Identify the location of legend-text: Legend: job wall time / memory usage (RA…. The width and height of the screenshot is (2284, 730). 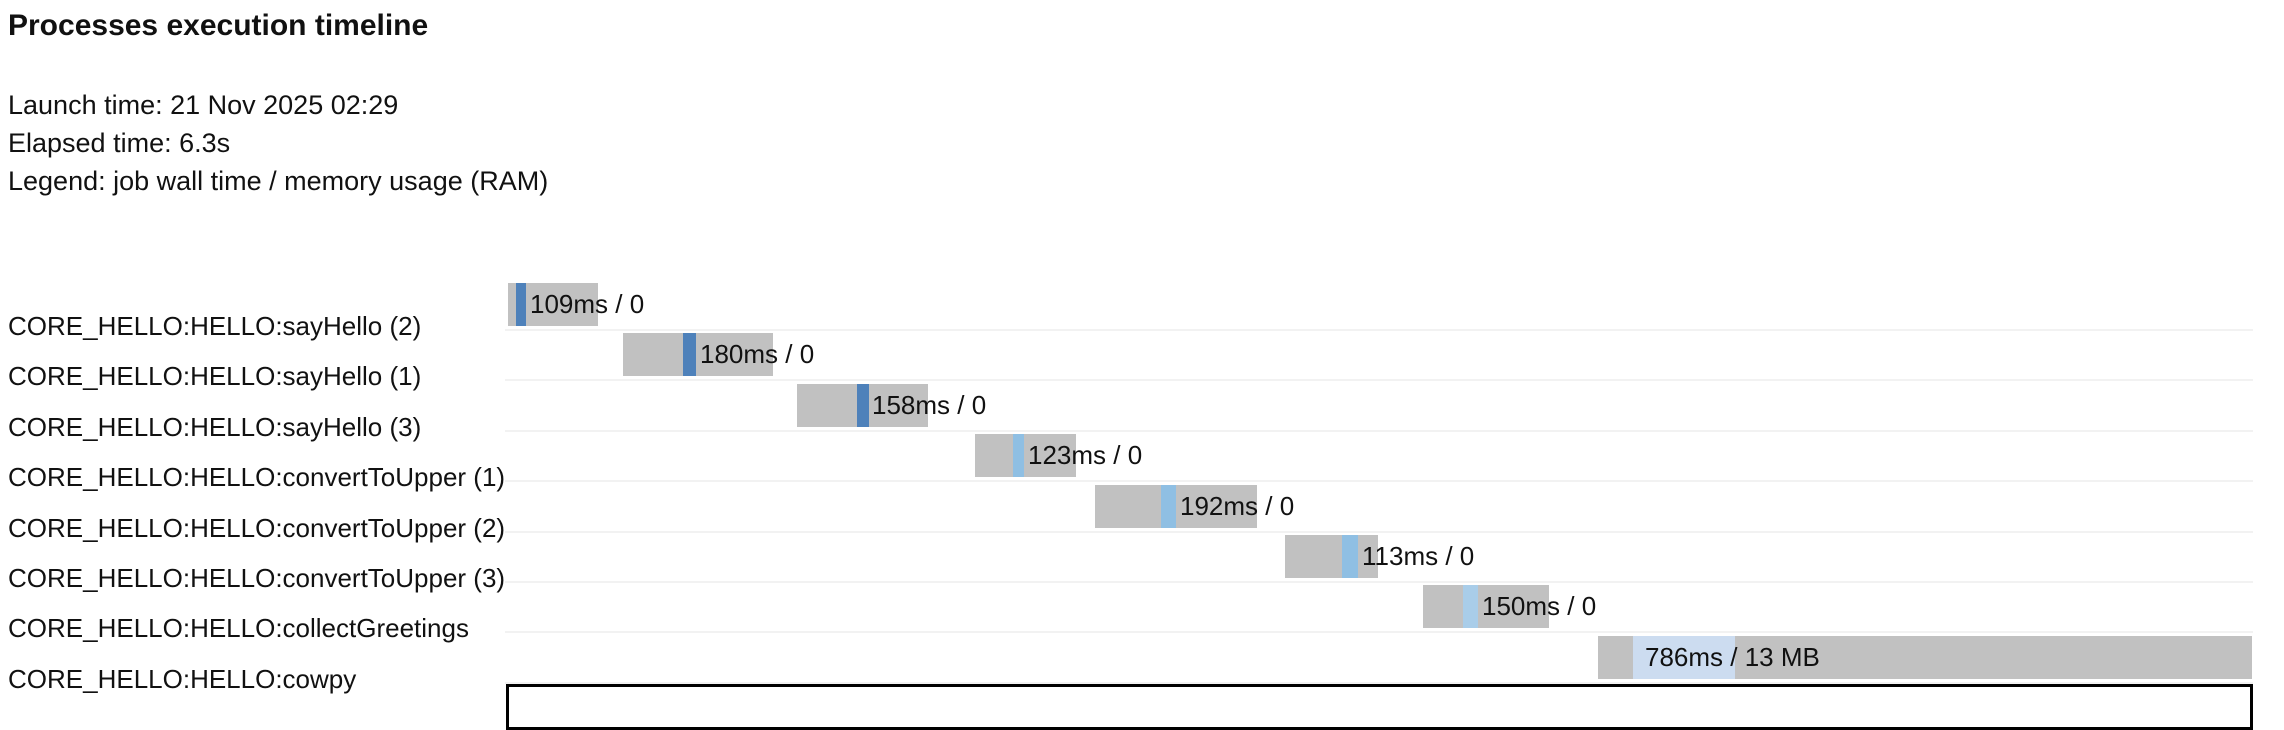
(278, 181).